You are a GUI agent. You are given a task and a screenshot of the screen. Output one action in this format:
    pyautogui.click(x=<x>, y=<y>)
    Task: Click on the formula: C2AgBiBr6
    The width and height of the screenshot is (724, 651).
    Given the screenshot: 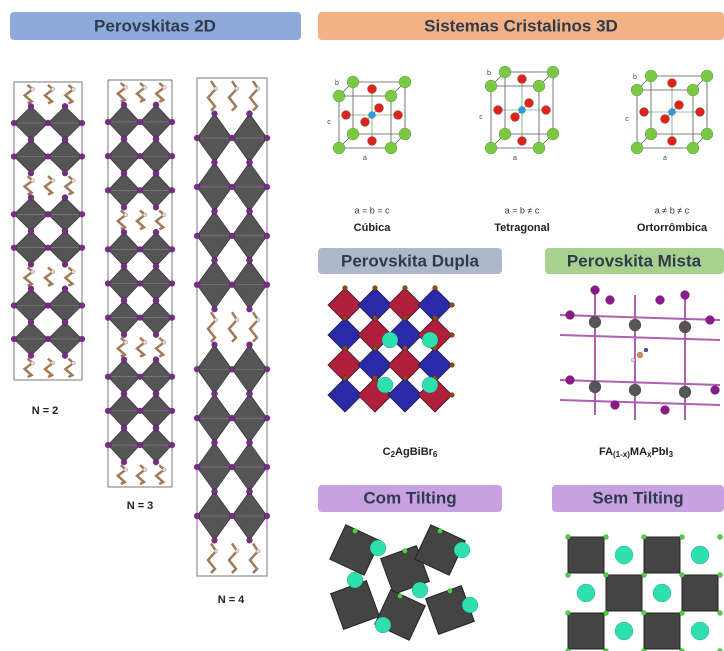 What is the action you would take?
    pyautogui.click(x=410, y=452)
    